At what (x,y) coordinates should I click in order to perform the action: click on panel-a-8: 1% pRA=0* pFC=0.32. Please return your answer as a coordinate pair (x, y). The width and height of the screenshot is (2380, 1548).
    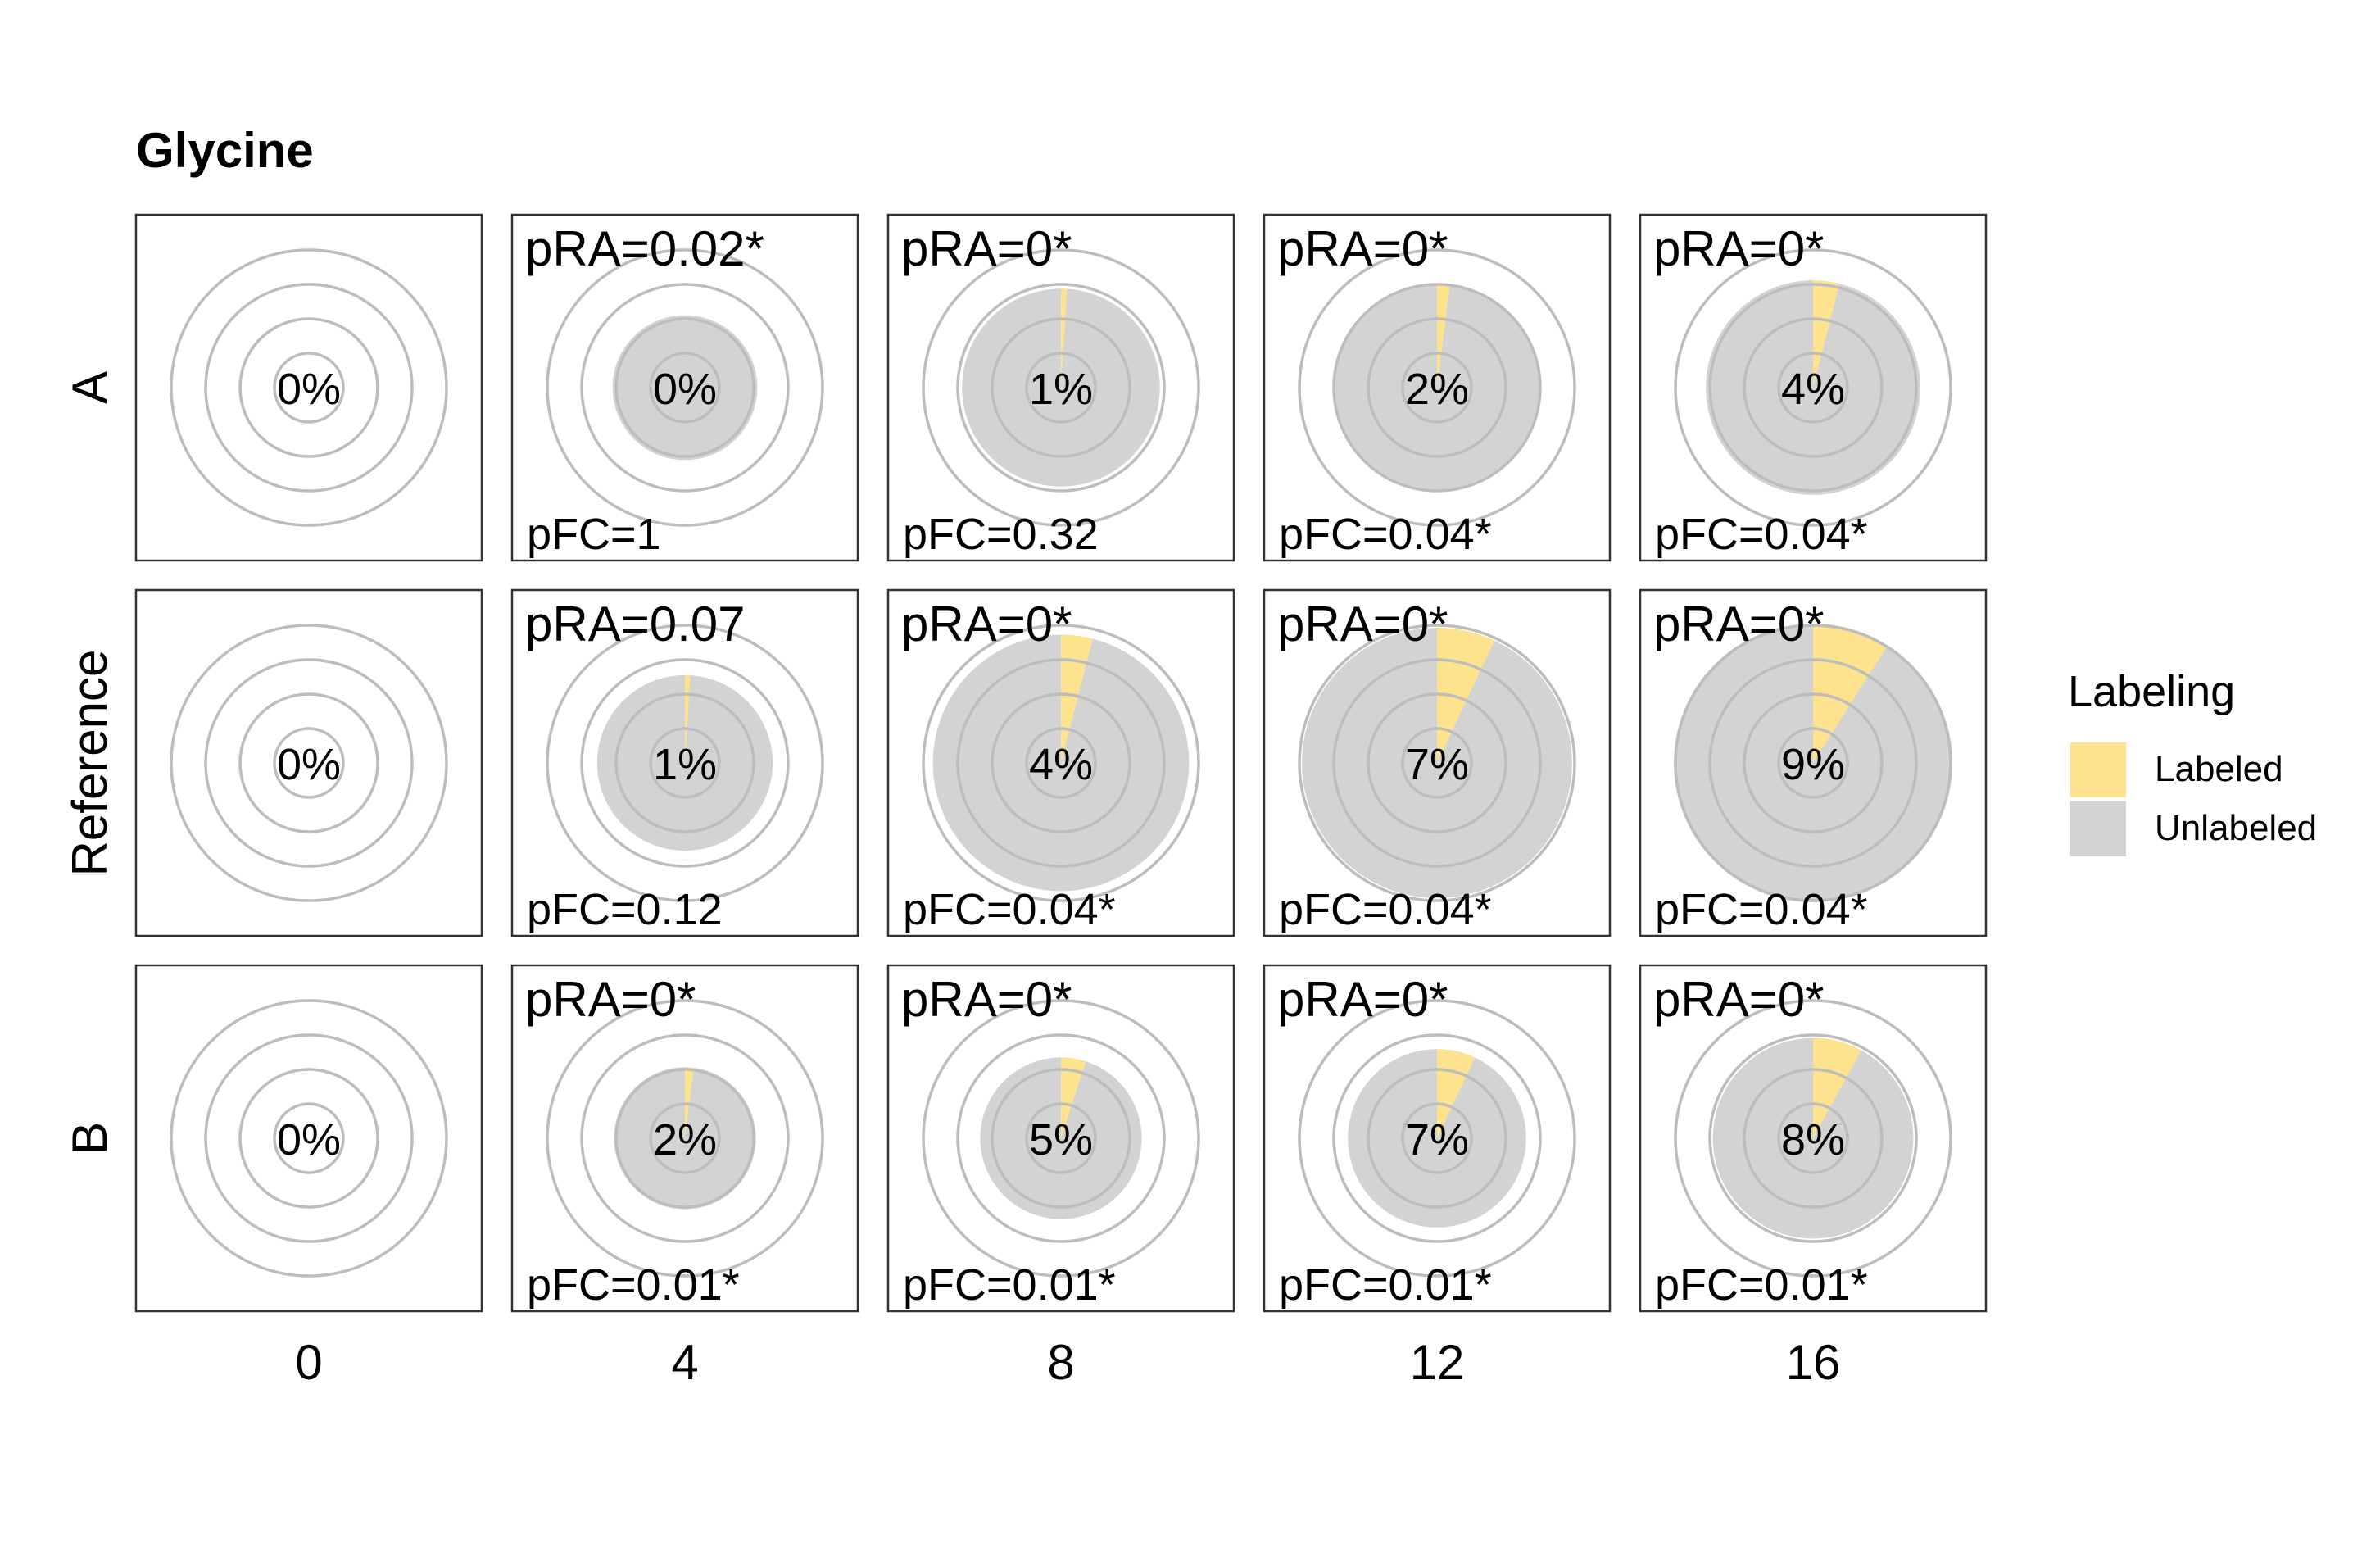
    Looking at the image, I should click on (1060, 388).